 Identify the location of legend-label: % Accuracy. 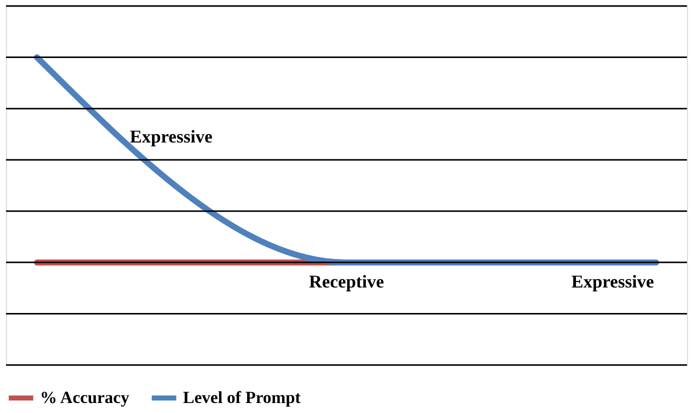
(85, 397).